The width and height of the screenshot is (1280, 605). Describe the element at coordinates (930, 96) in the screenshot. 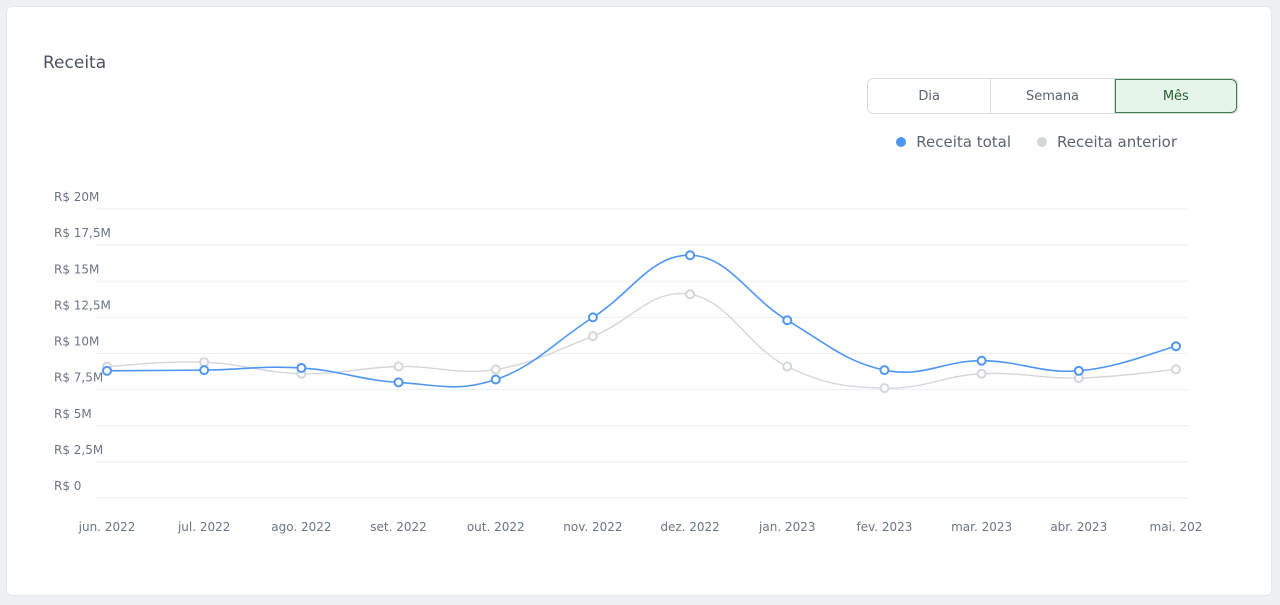

I see `period-day-button: Dia` at that location.